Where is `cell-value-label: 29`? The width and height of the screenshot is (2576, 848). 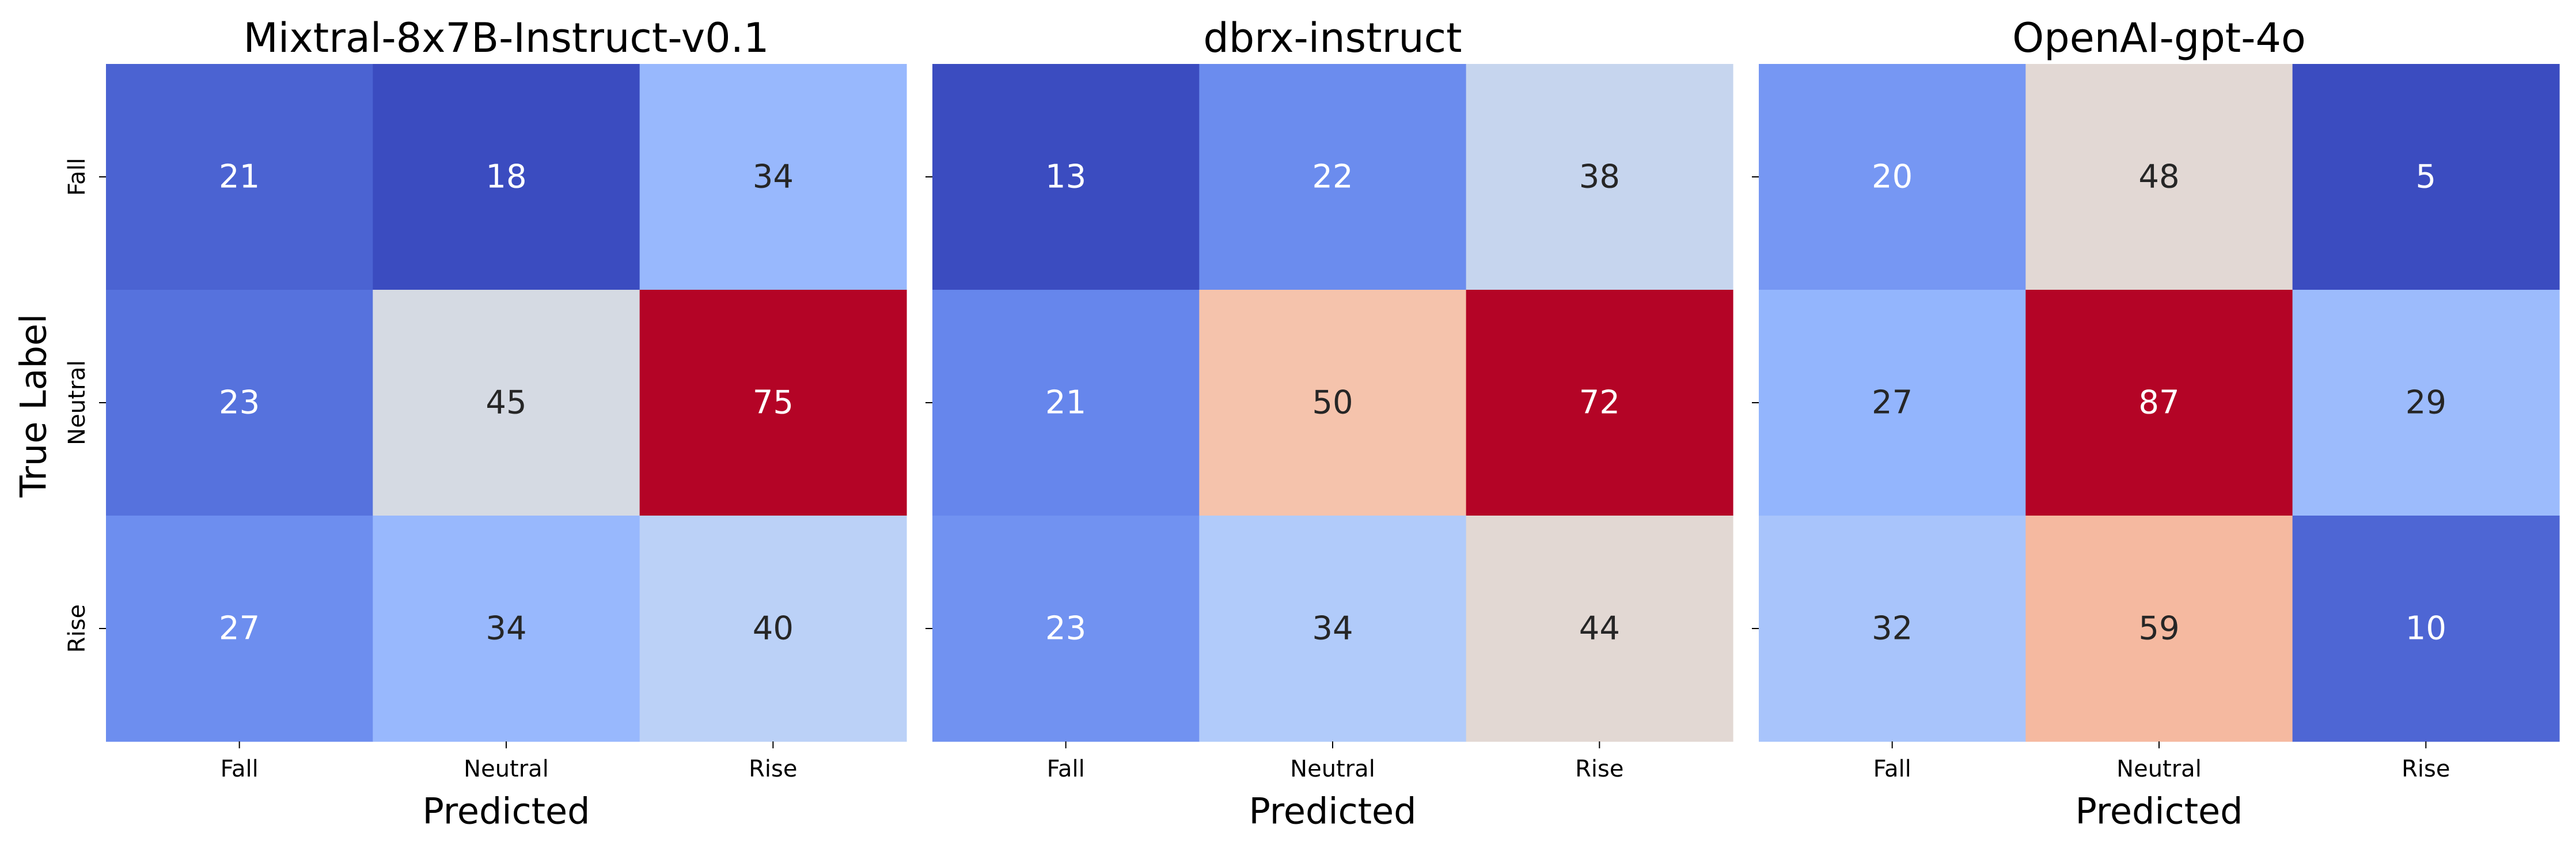
cell-value-label: 29 is located at coordinates (2426, 403).